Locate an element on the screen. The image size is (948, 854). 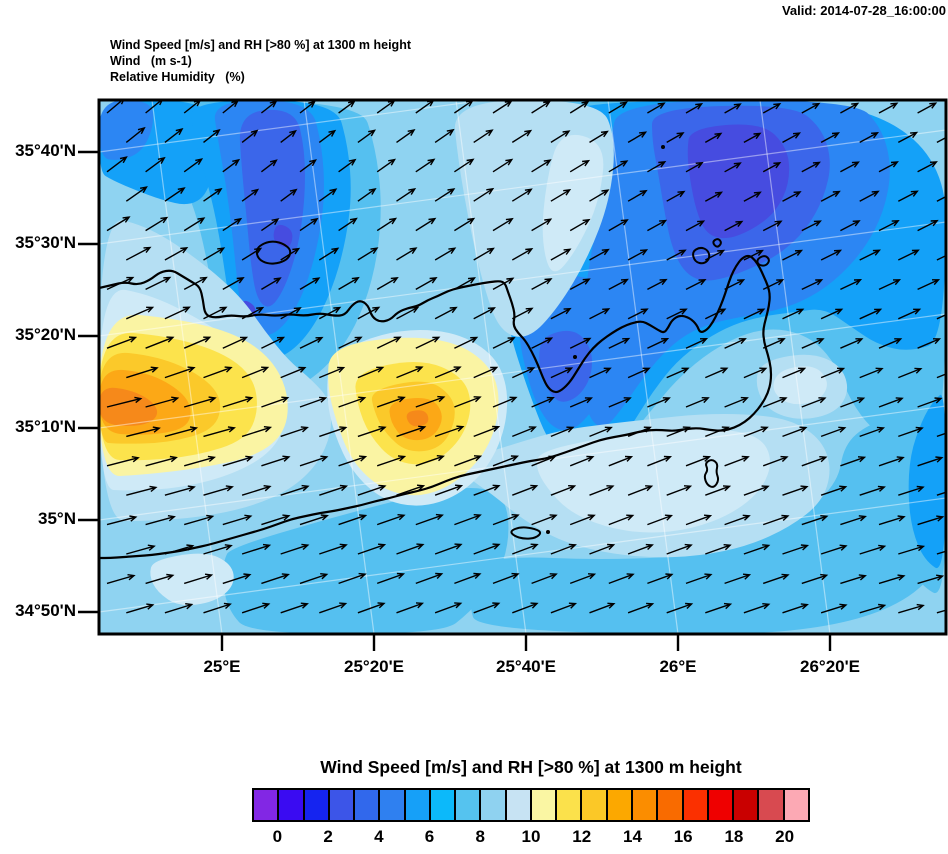
y-axis-label: 35°N is located at coordinates (57, 518).